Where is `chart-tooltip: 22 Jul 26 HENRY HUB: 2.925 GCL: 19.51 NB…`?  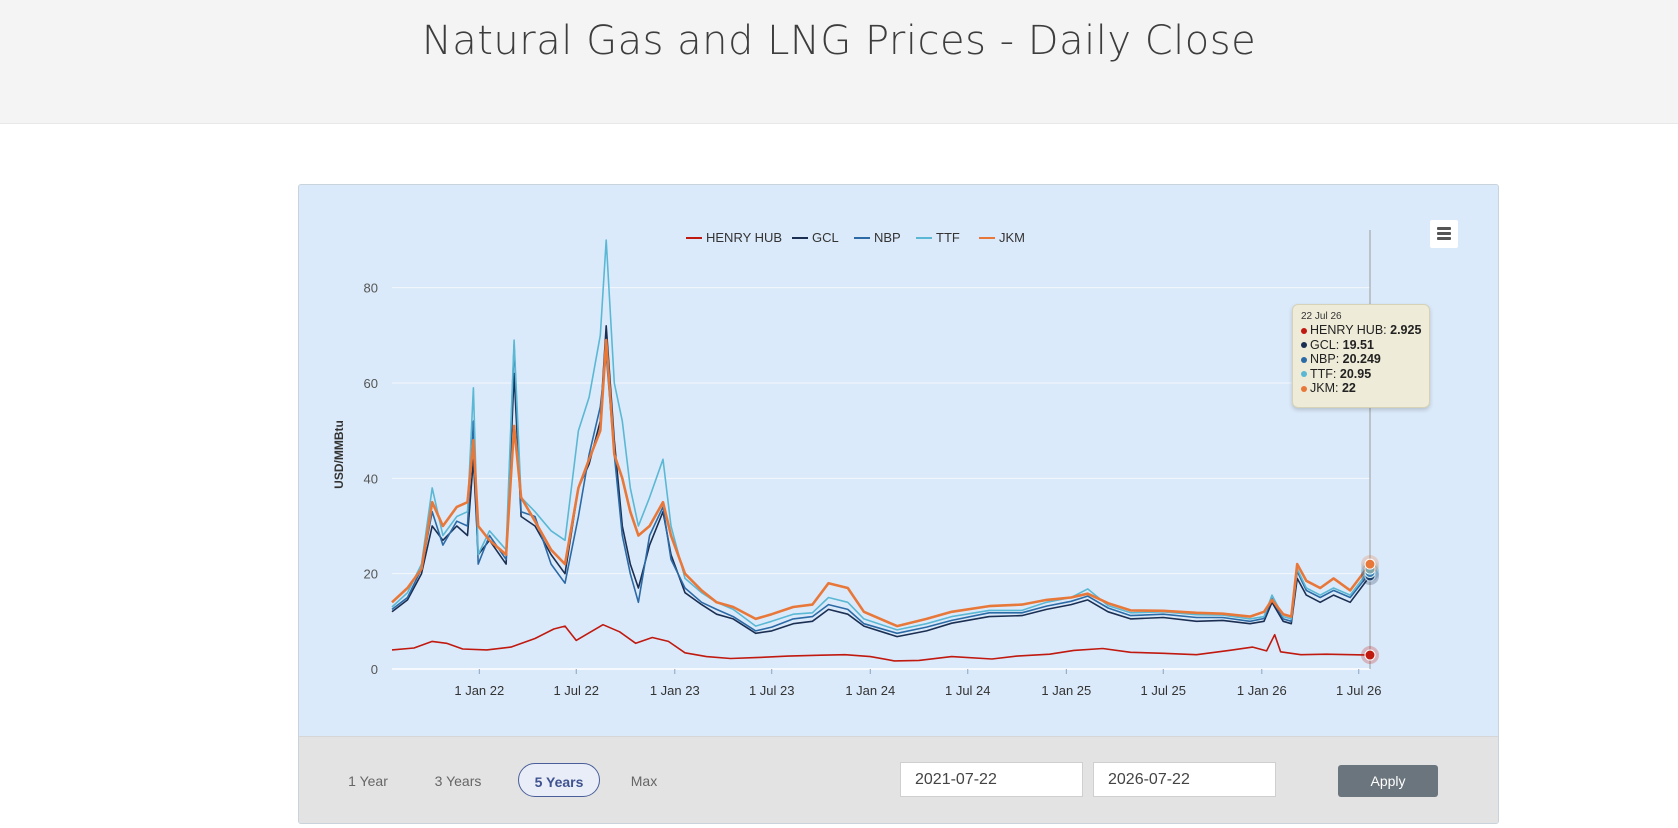
chart-tooltip: 22 Jul 26 HENRY HUB: 2.925 GCL: 19.51 NB… is located at coordinates (1361, 356).